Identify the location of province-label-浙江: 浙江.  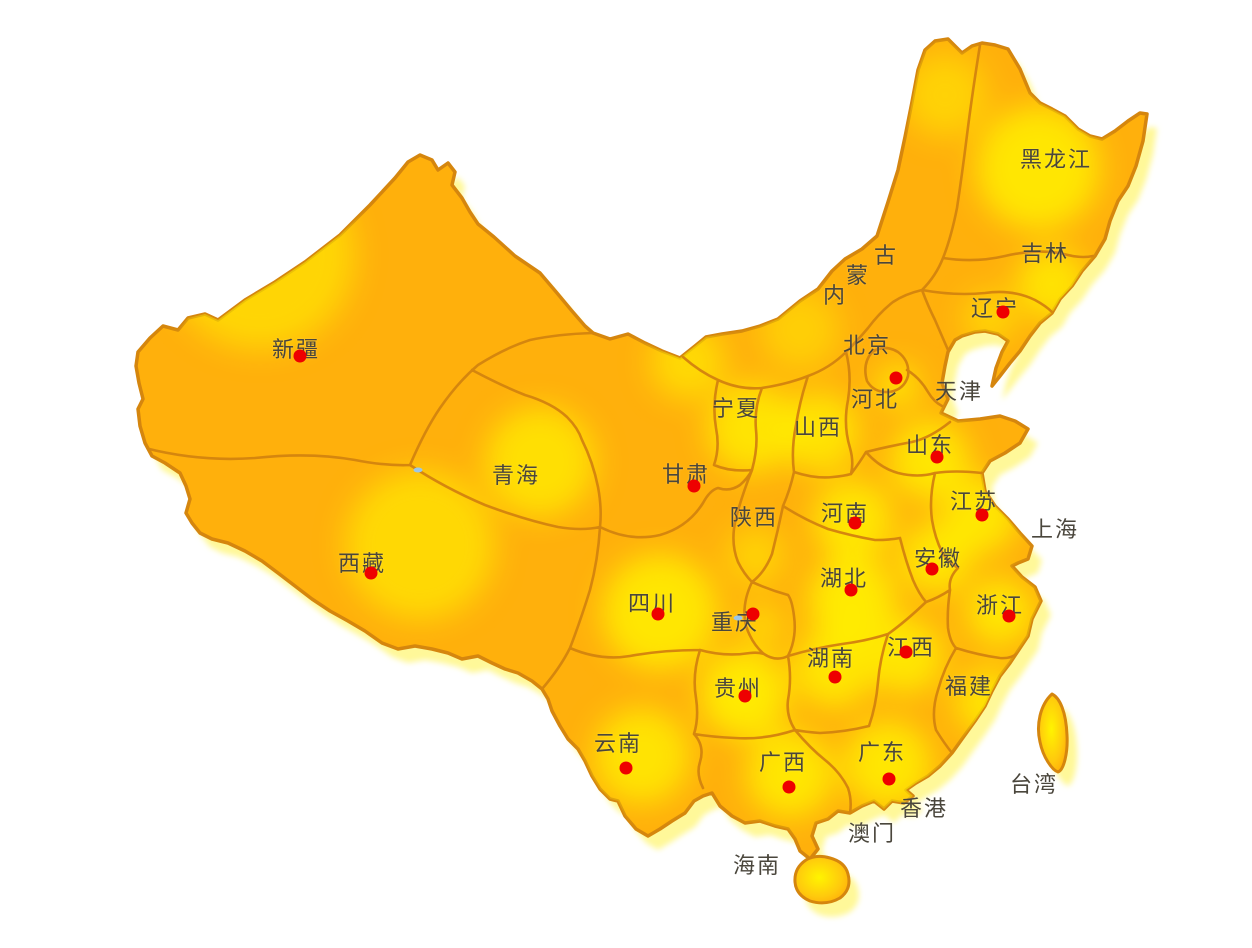
(1000, 606).